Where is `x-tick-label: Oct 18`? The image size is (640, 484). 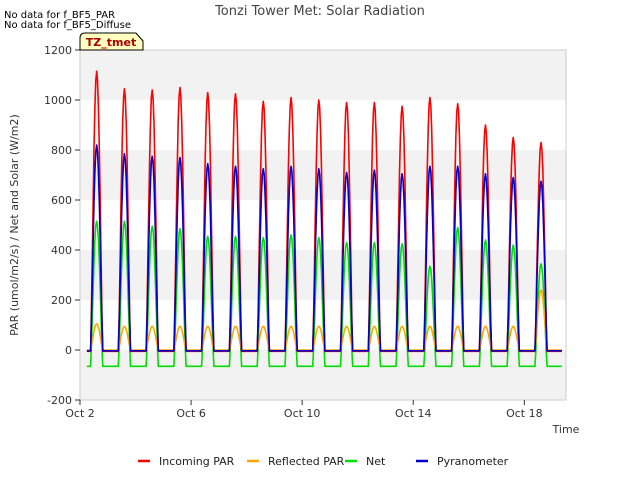 x-tick-label: Oct 18 is located at coordinates (524, 413).